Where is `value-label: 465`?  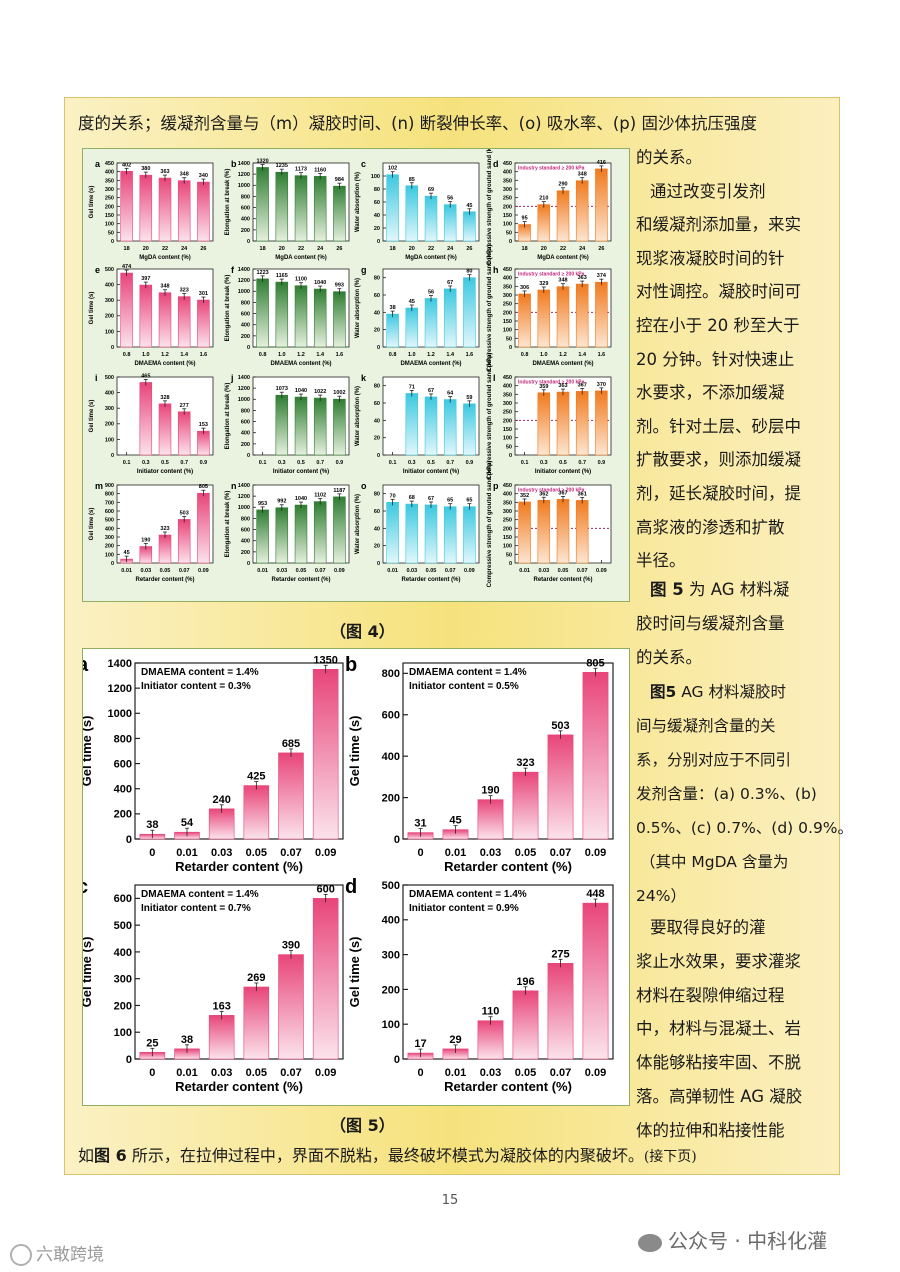 value-label: 465 is located at coordinates (145, 376).